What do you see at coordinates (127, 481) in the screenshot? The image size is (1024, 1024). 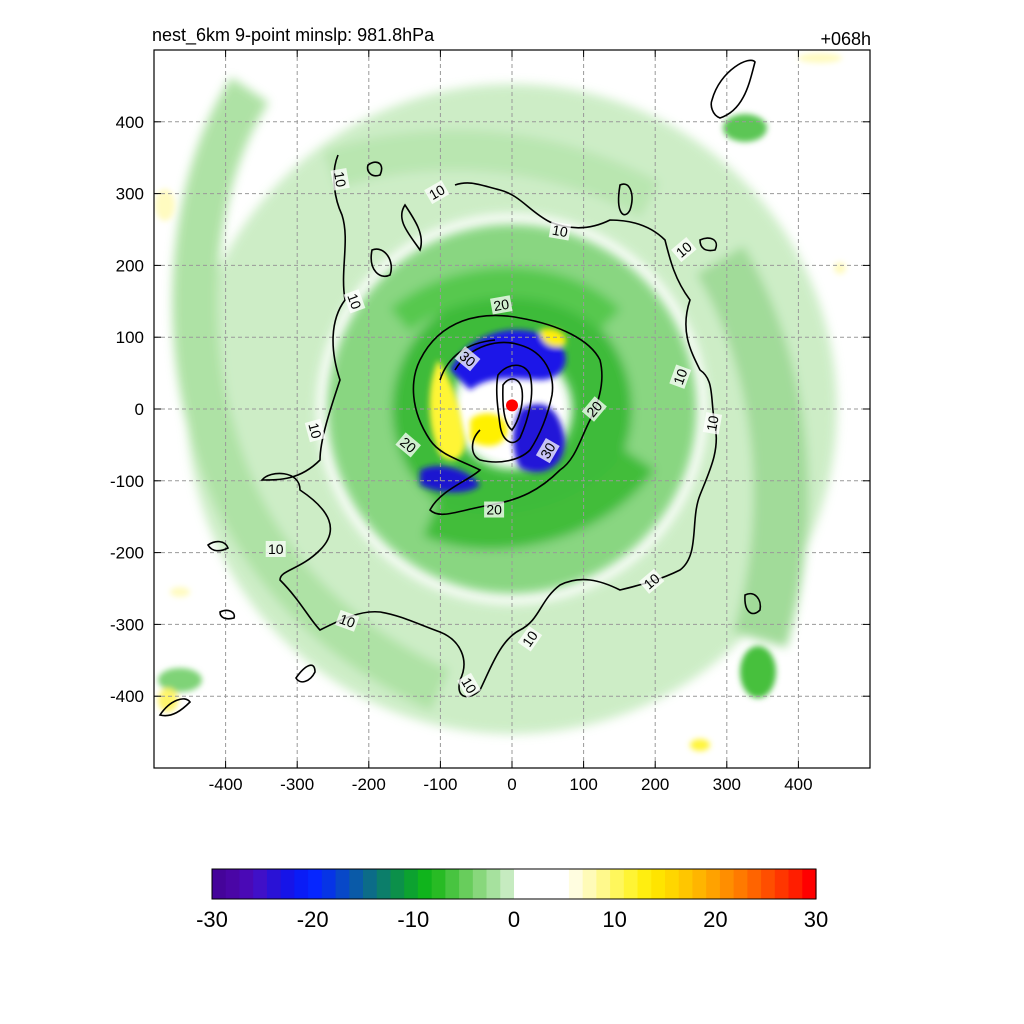 I see `y-tick-label: -100` at bounding box center [127, 481].